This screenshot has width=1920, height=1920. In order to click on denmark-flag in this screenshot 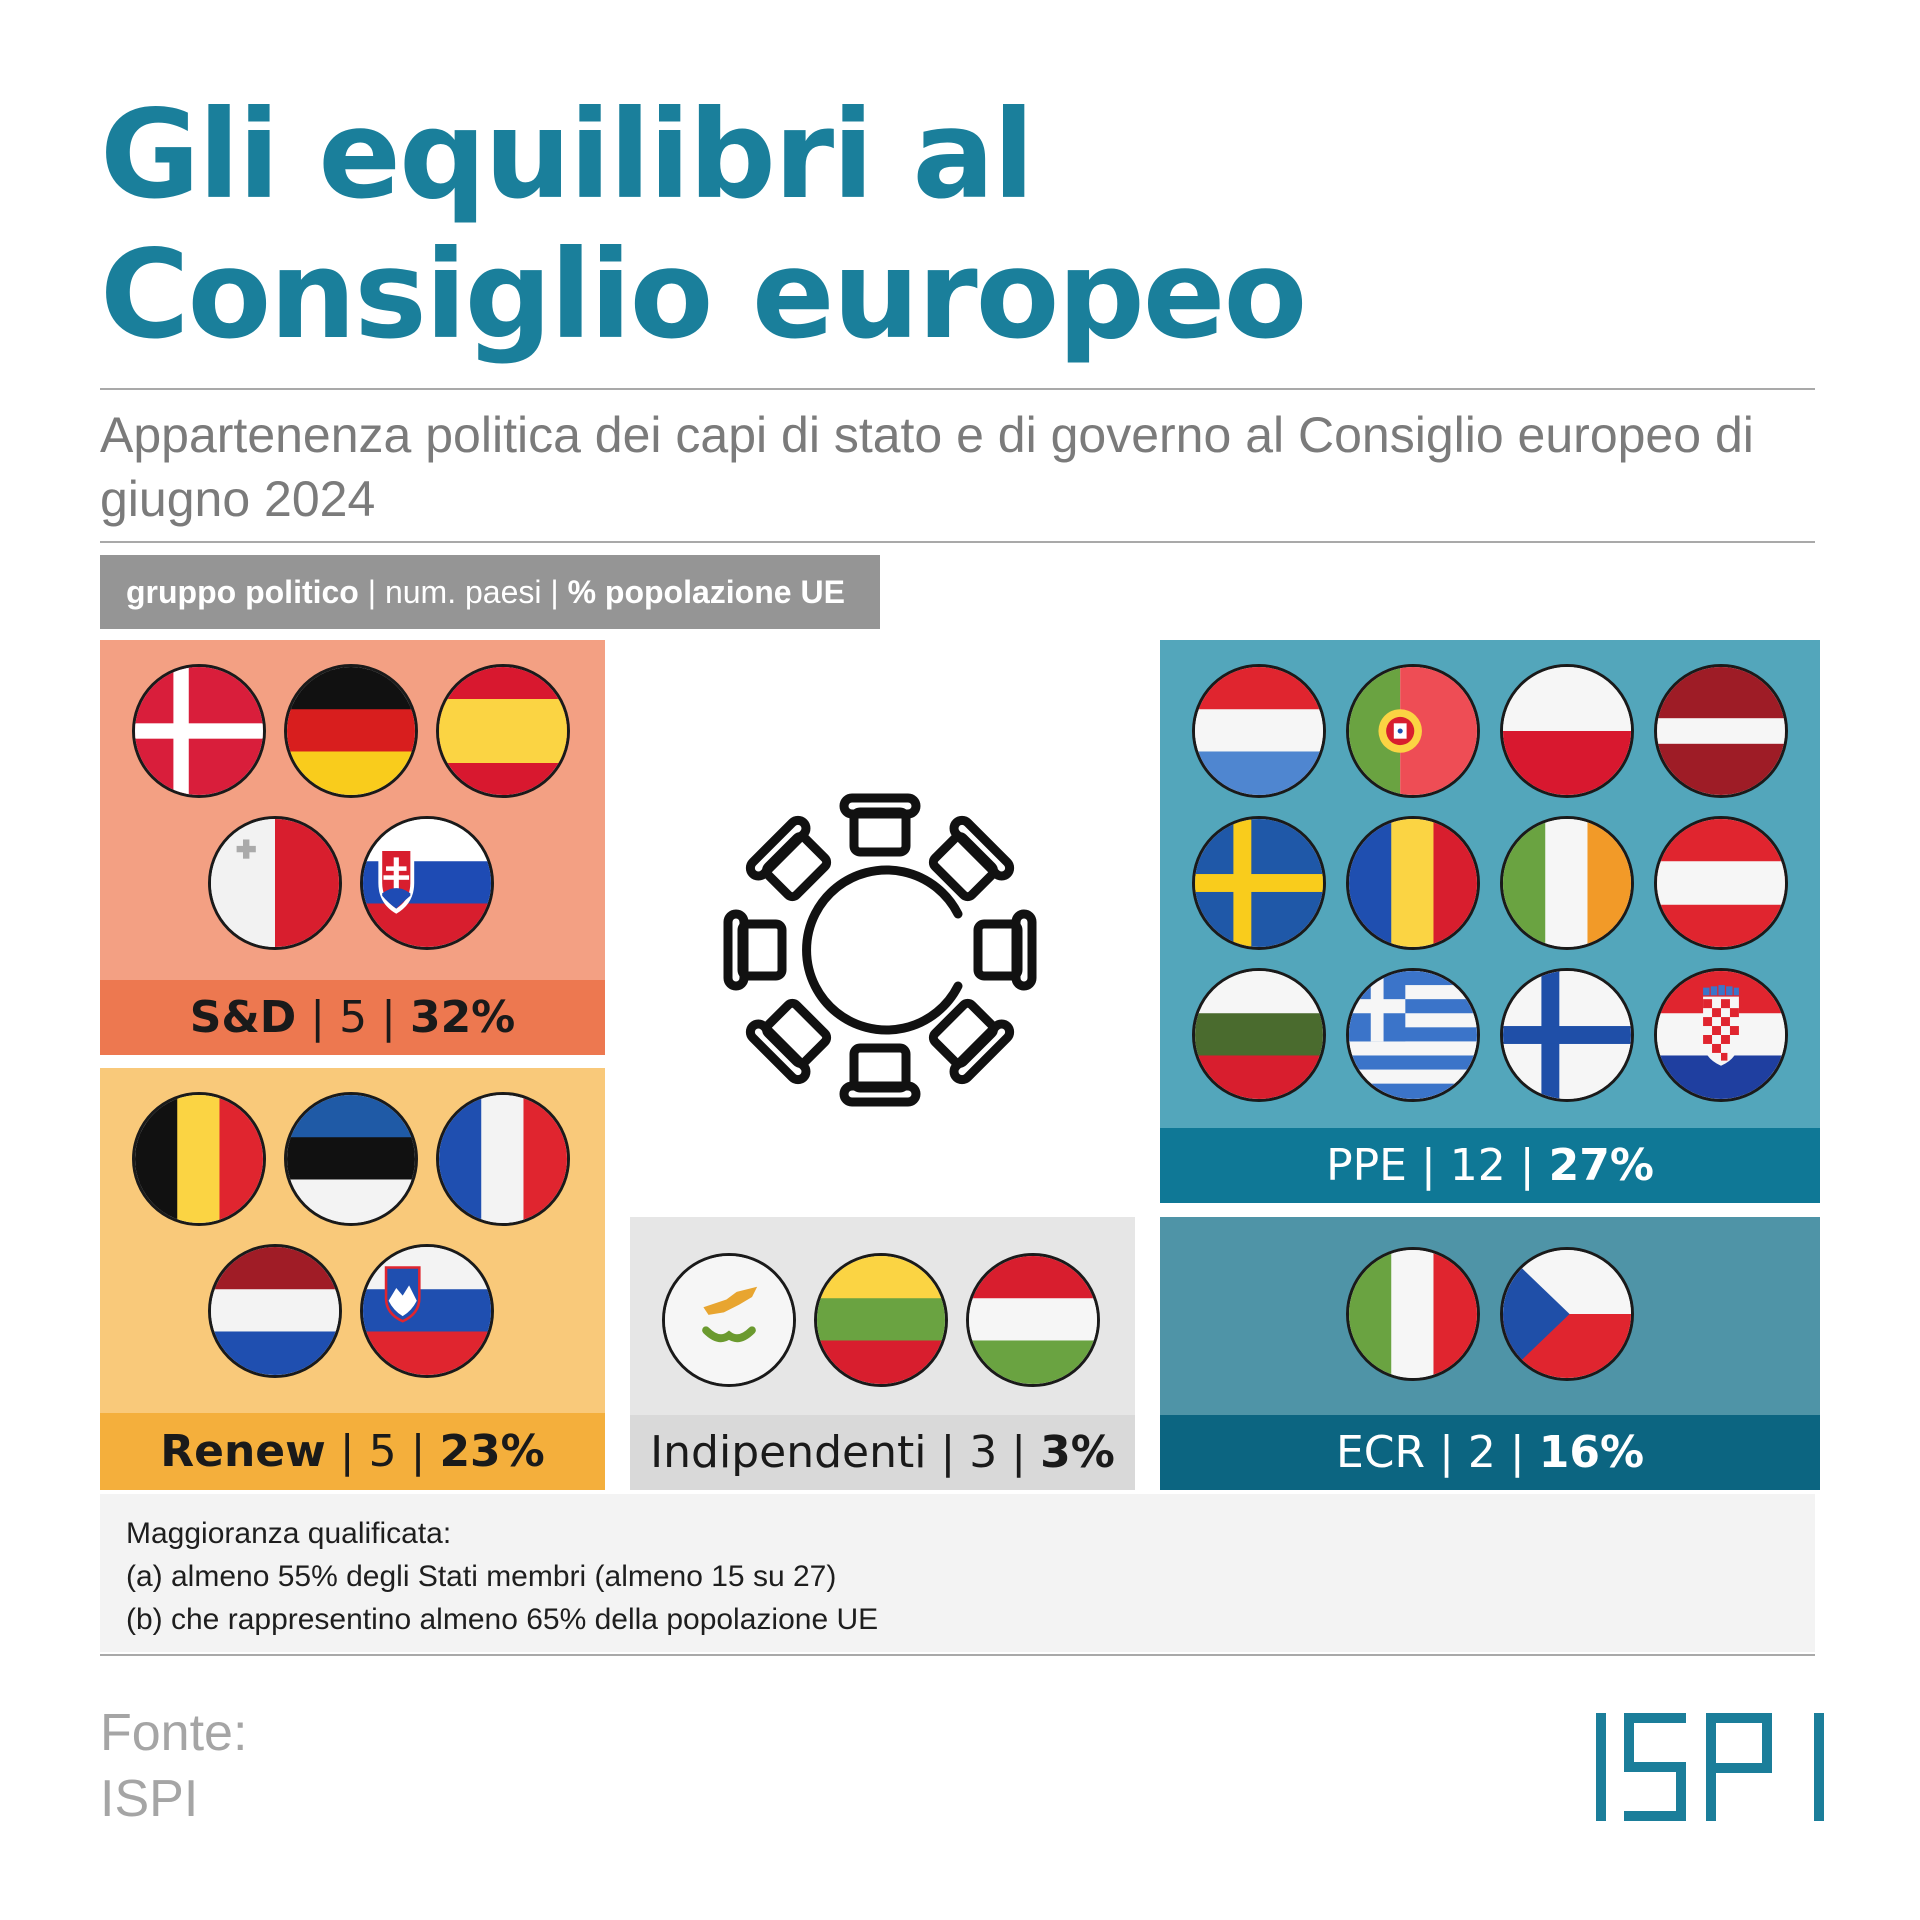, I will do `click(199, 731)`.